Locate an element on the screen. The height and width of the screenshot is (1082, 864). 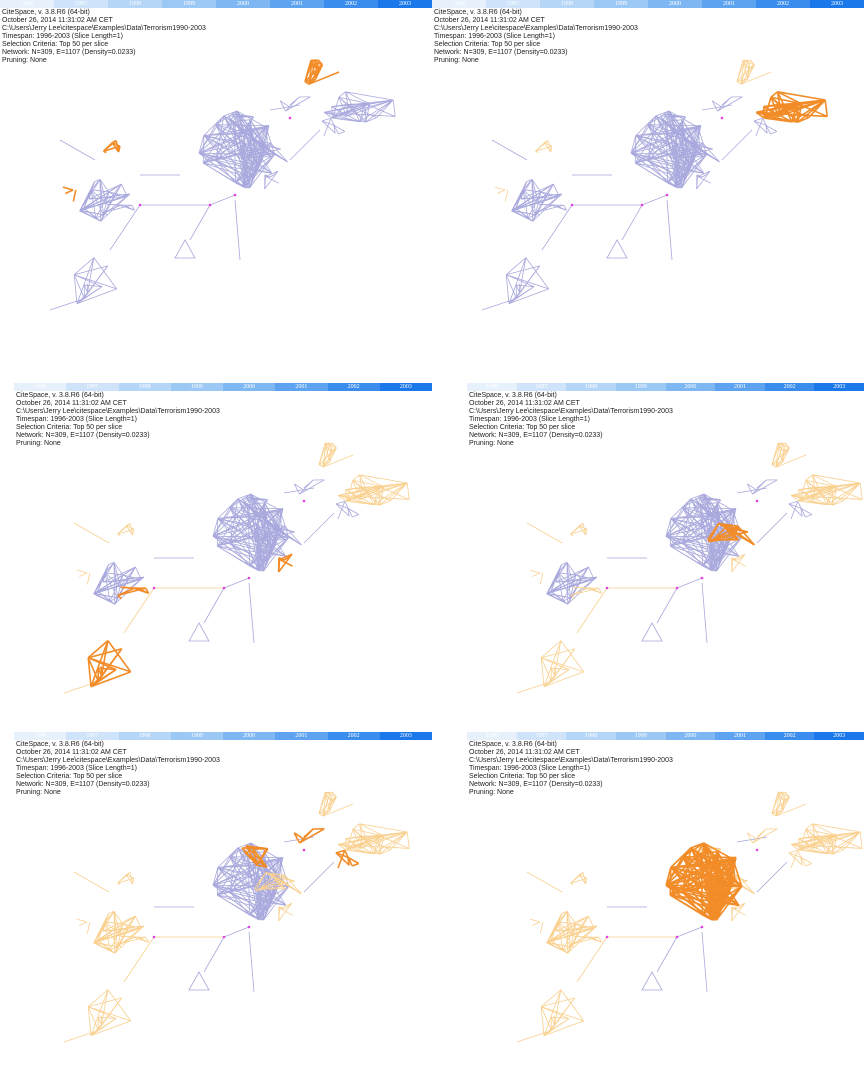
cluster-D is located at coordinates (83, 926).